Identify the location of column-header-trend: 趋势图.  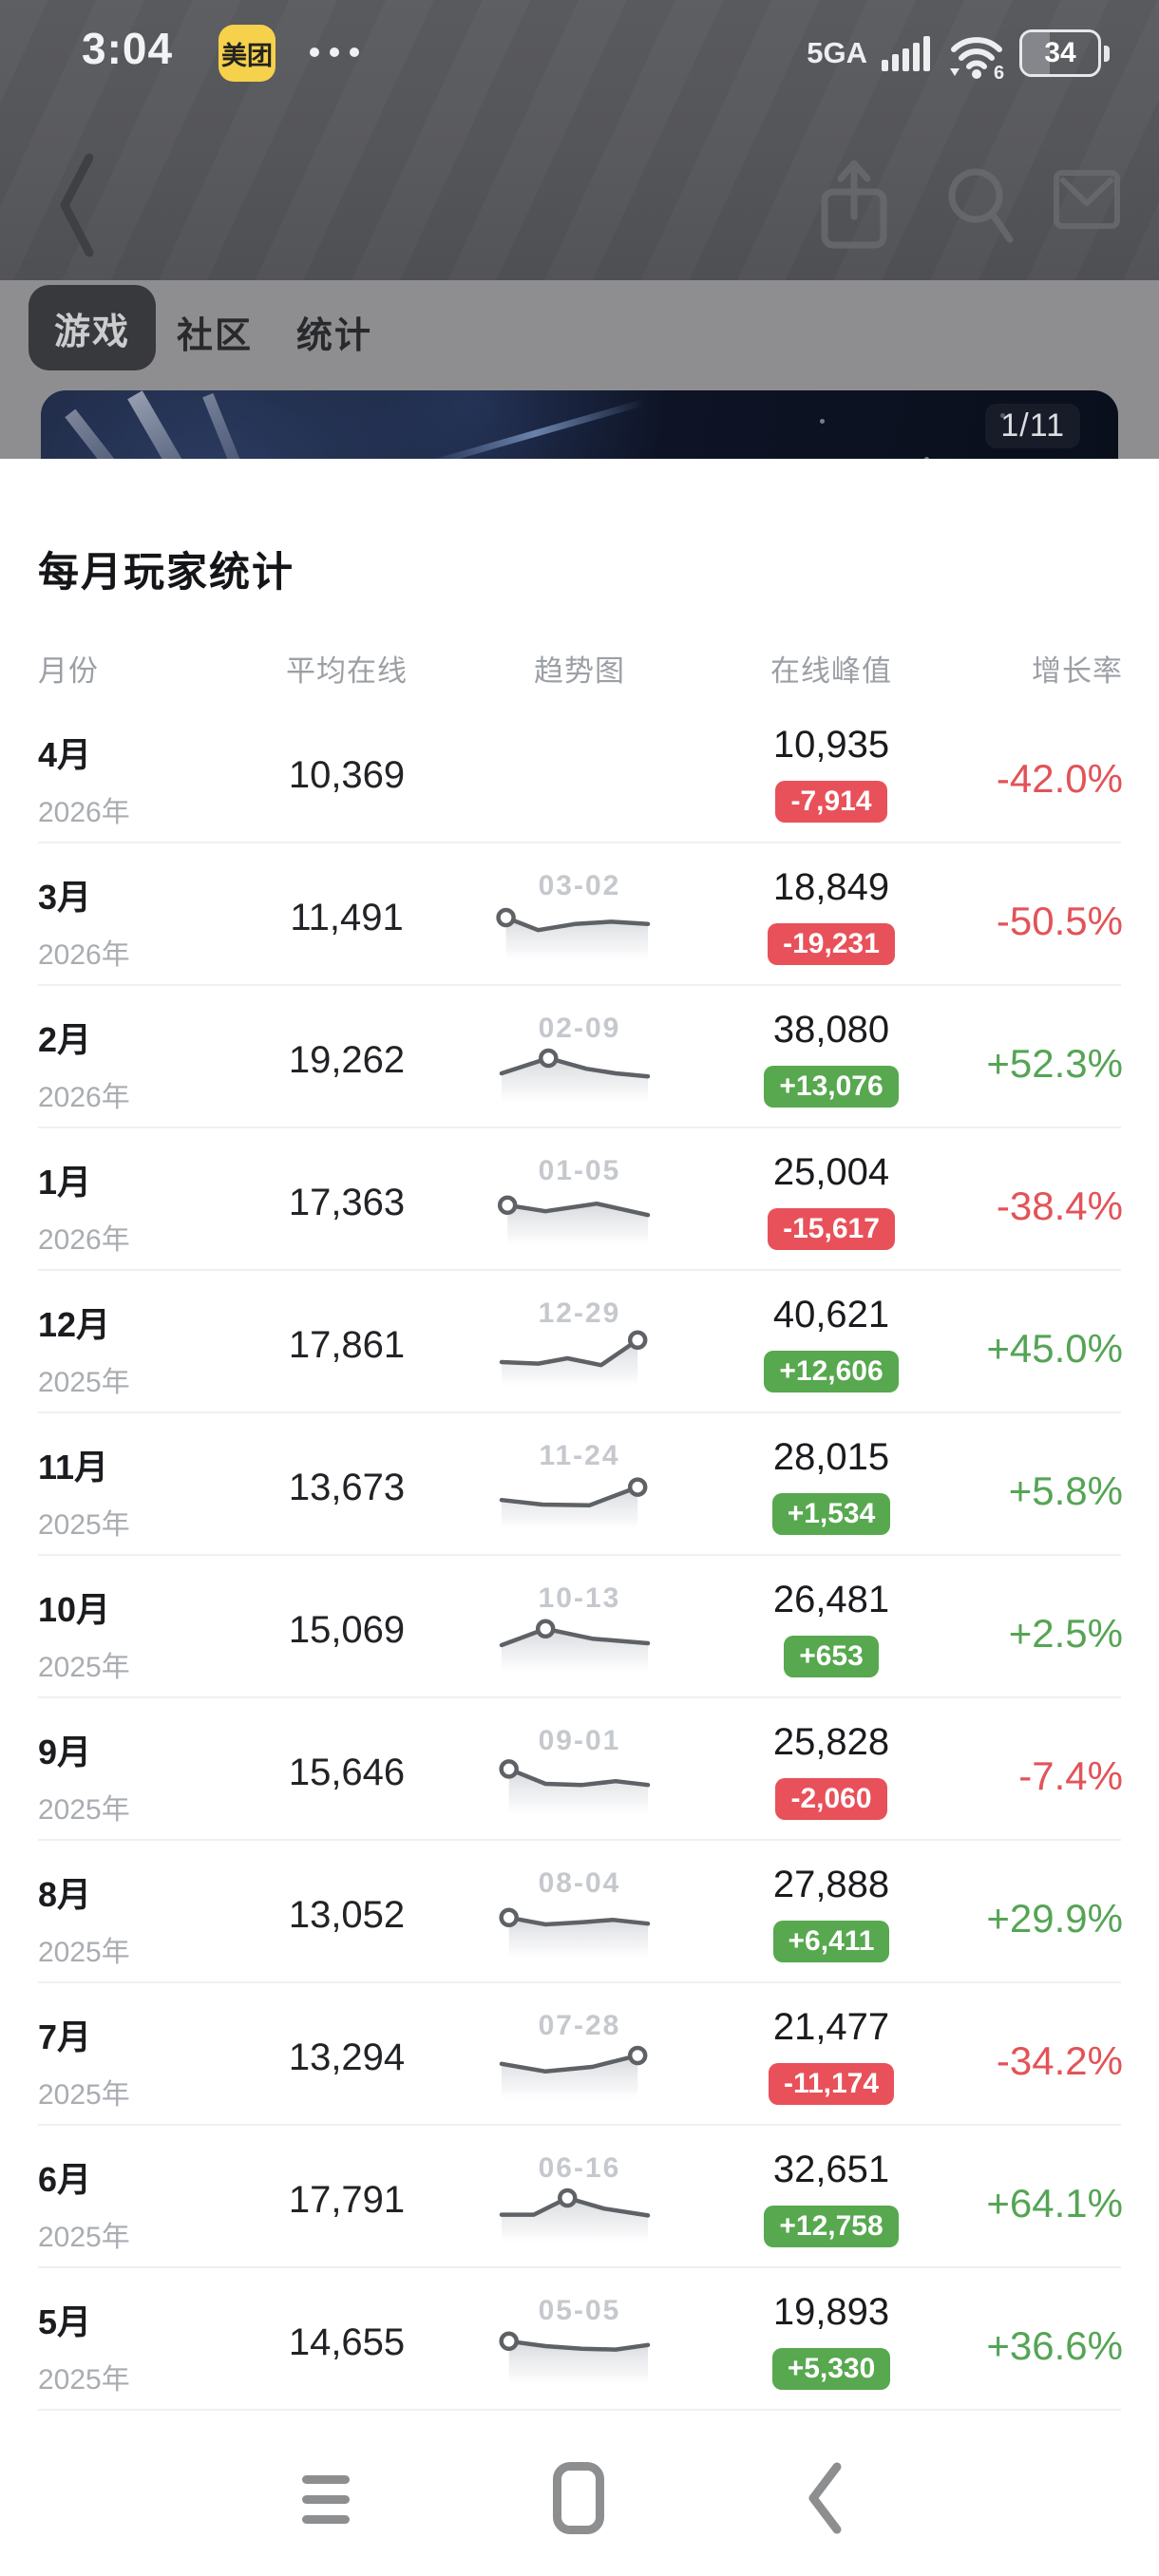
(579, 671).